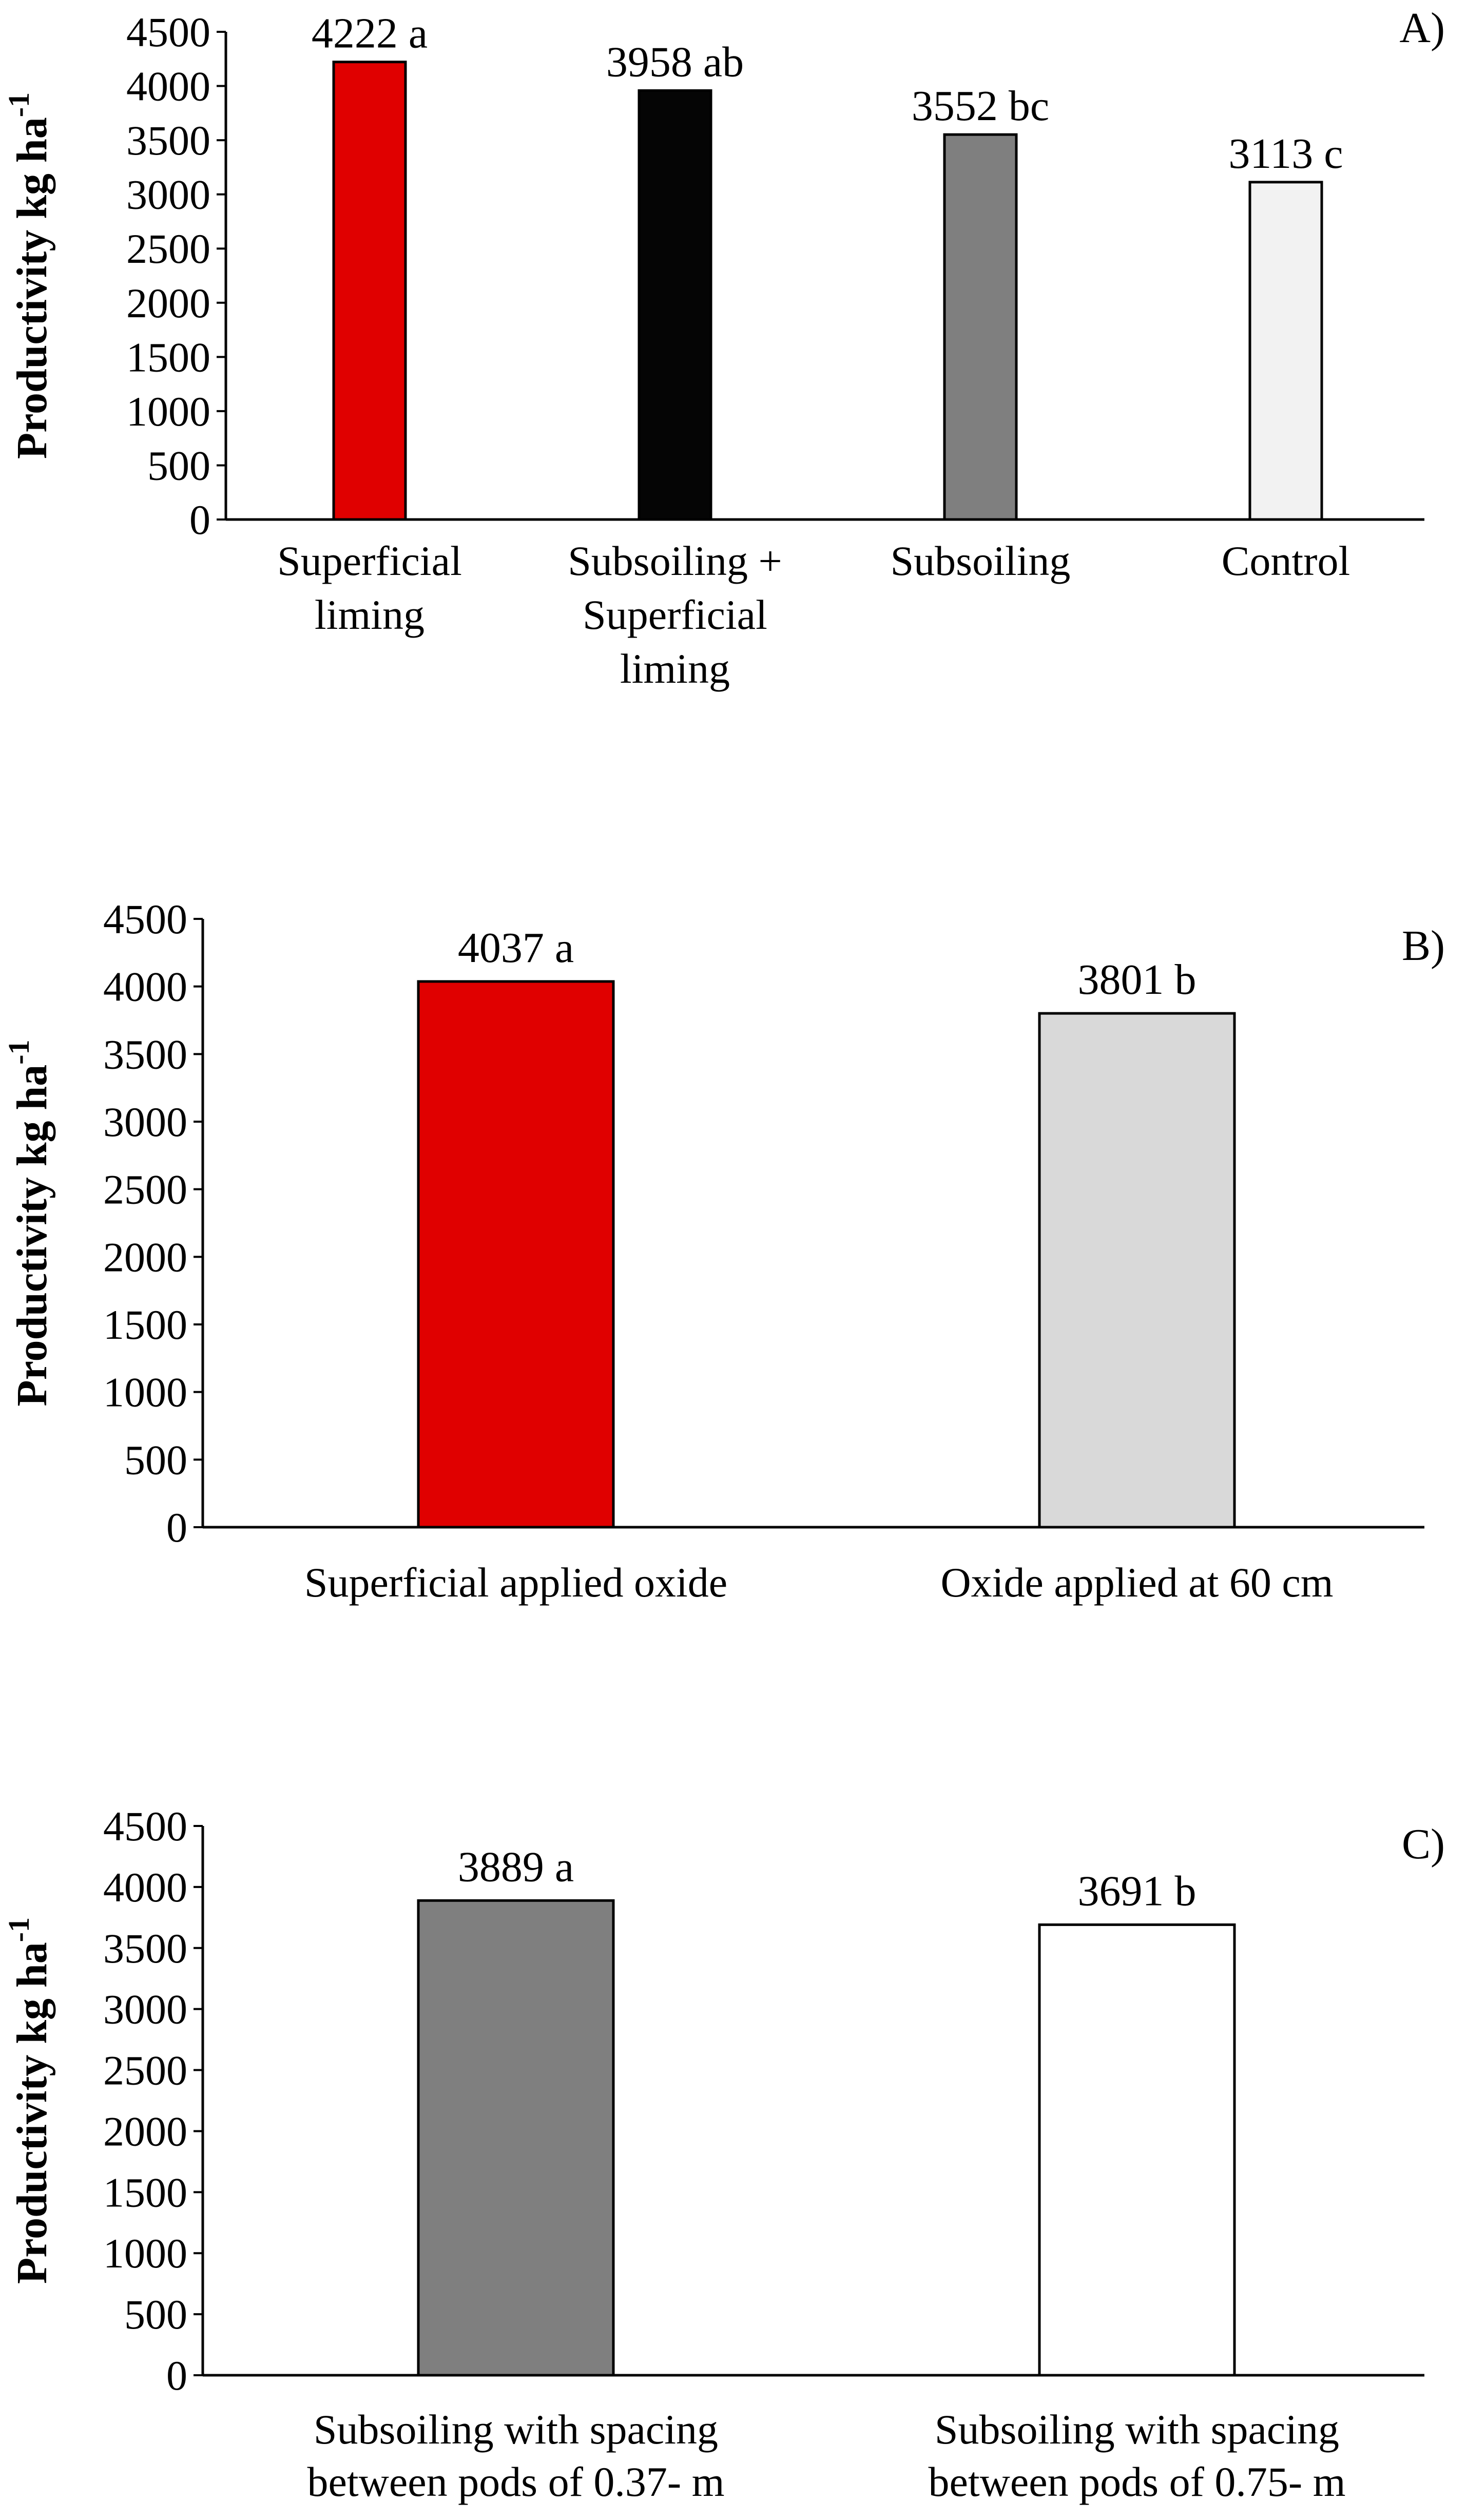  I want to click on data-label: 3552 bc, so click(980, 106).